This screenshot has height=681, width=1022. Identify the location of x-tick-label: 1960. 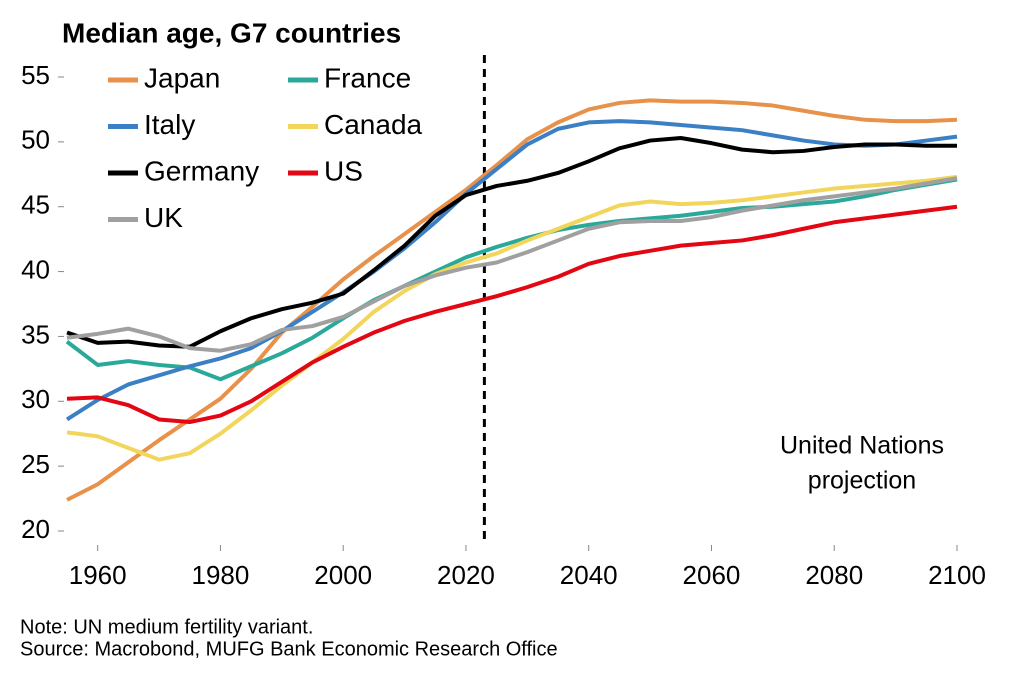
(98, 575).